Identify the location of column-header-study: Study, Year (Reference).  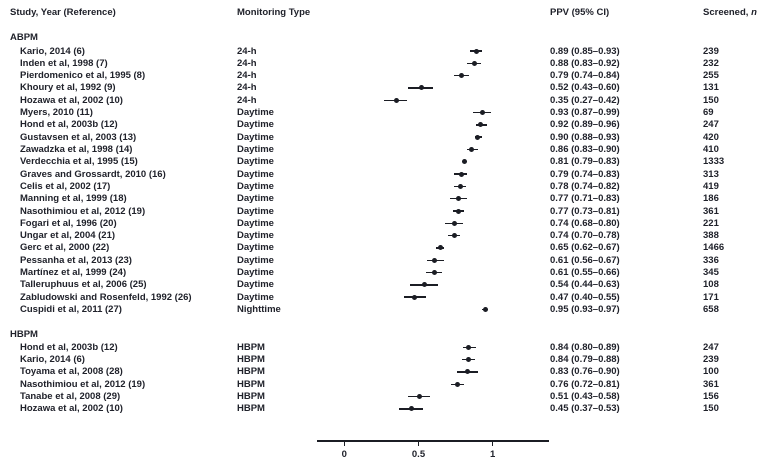
(63, 12).